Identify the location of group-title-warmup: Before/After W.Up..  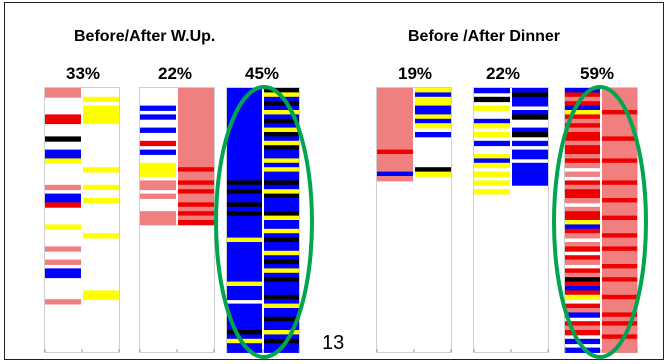
(145, 36).